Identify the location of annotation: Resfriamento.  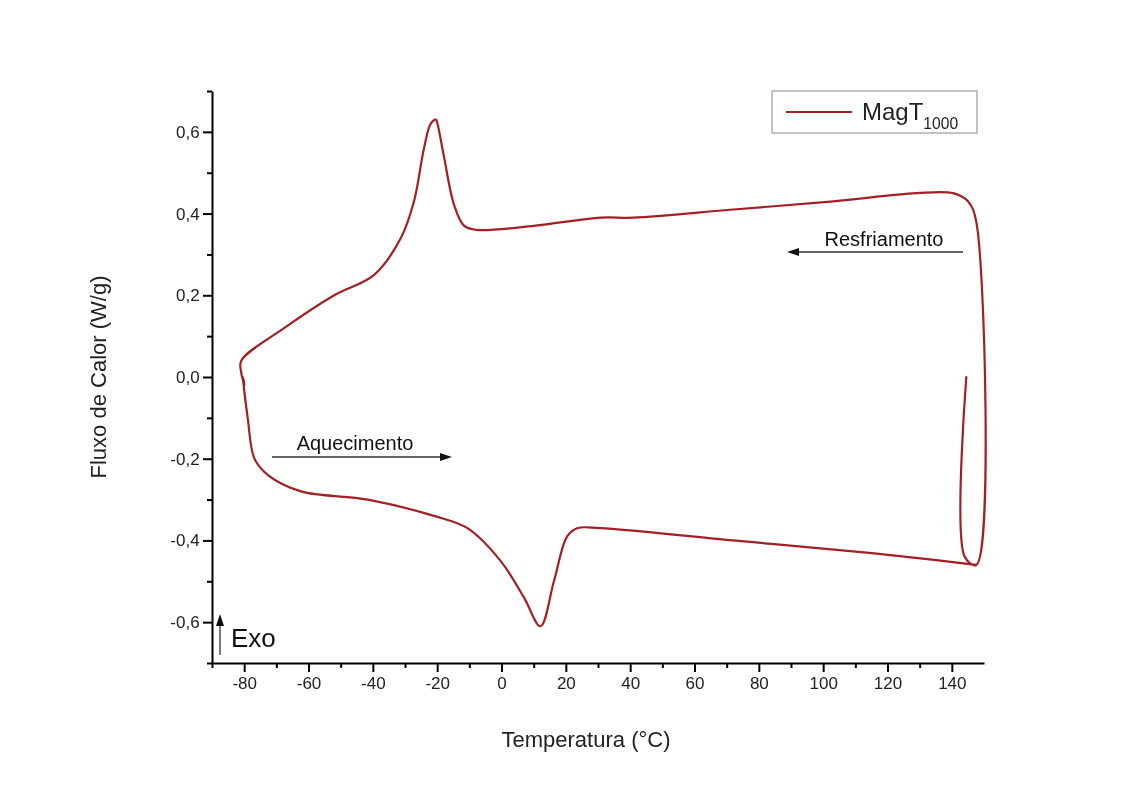
(884, 239).